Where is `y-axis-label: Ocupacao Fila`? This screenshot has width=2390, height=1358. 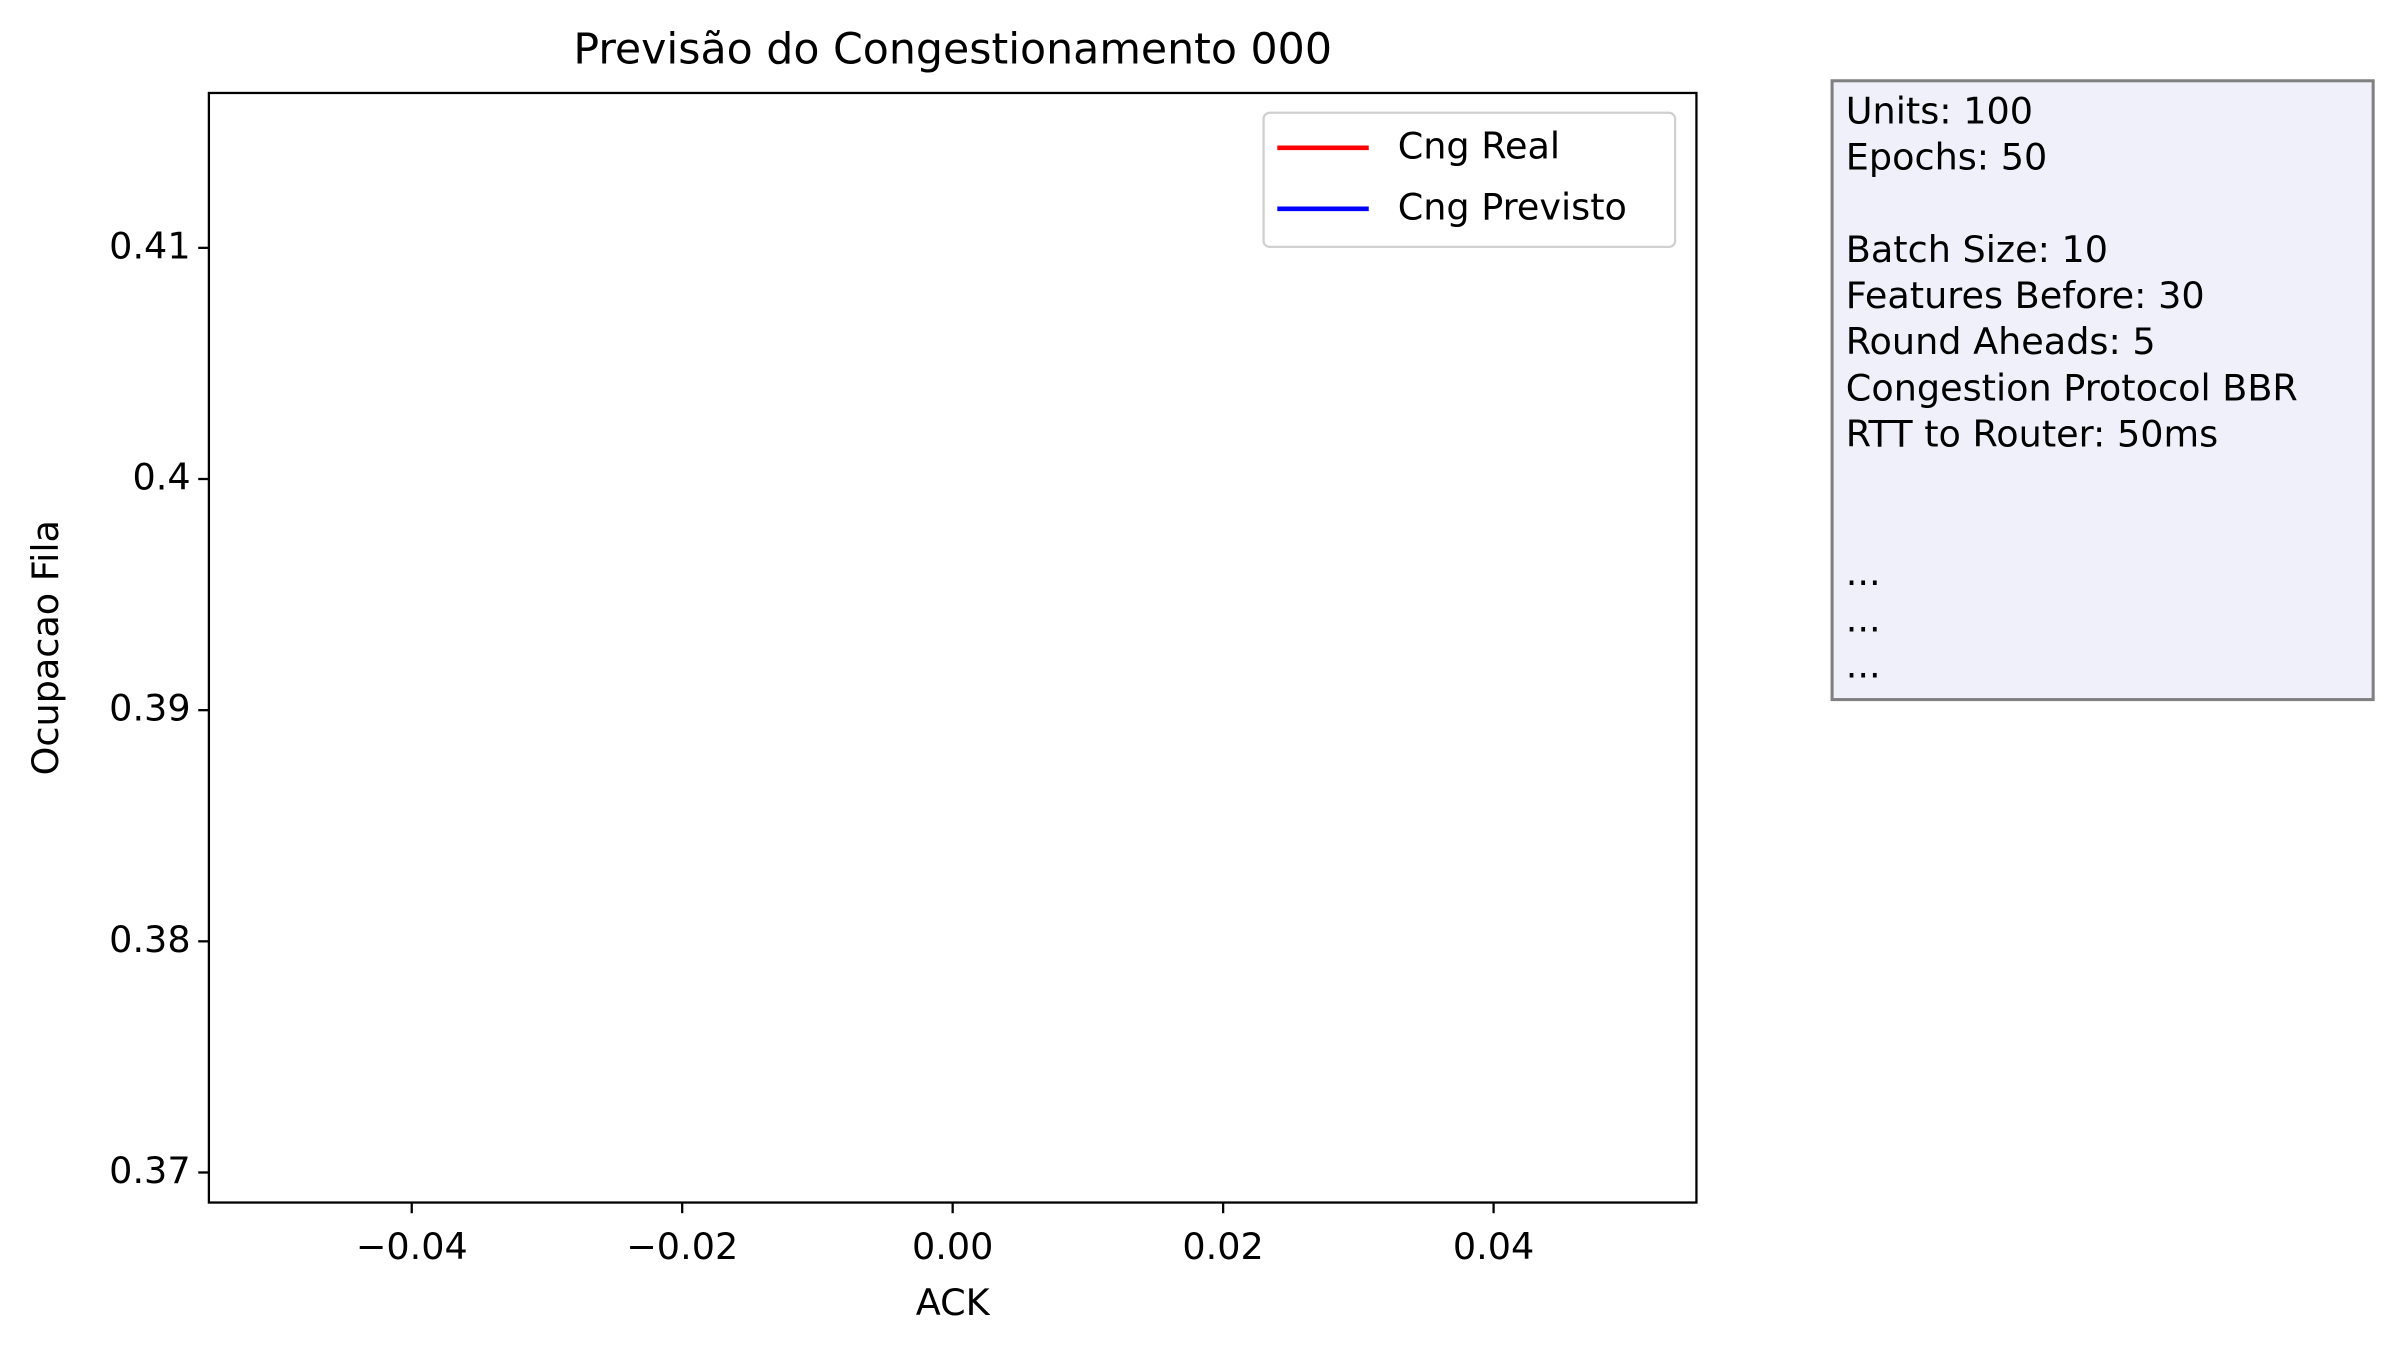 y-axis-label: Ocupacao Fila is located at coordinates (45, 647).